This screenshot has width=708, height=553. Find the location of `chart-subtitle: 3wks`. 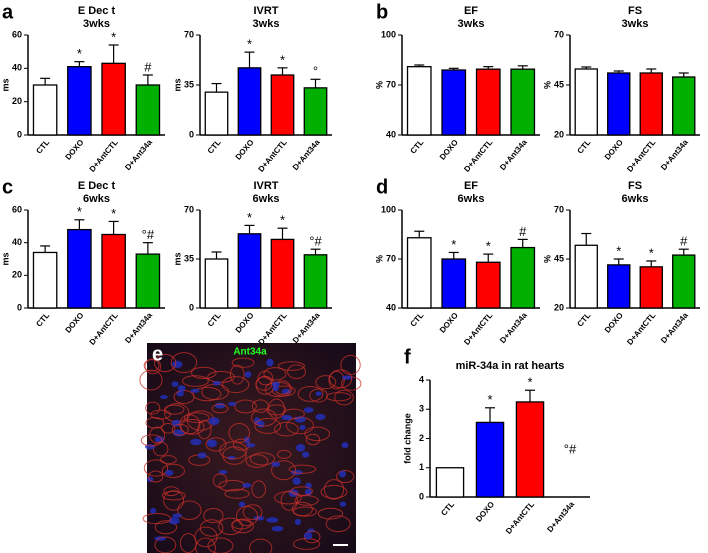

chart-subtitle: 3wks is located at coordinates (635, 24).